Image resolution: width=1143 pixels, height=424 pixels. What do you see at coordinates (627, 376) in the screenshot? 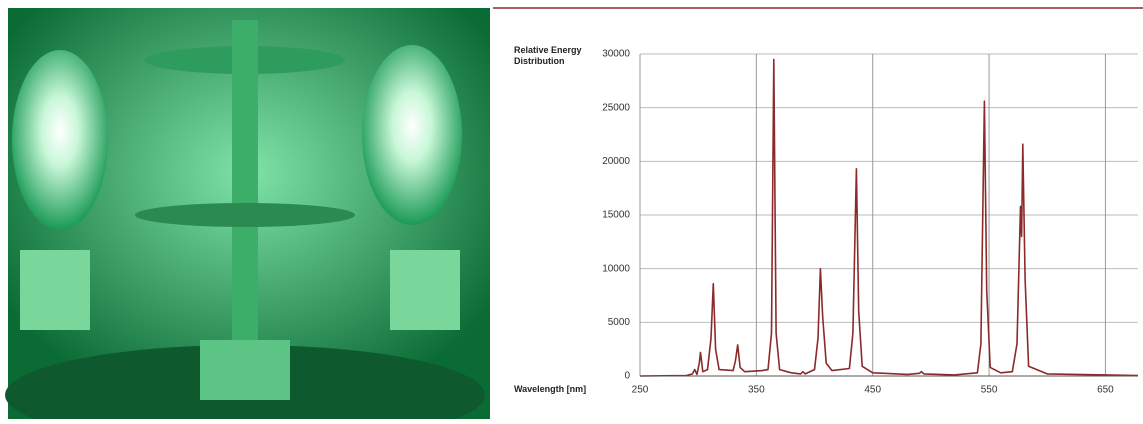
I see `y-tick-label: 0` at bounding box center [627, 376].